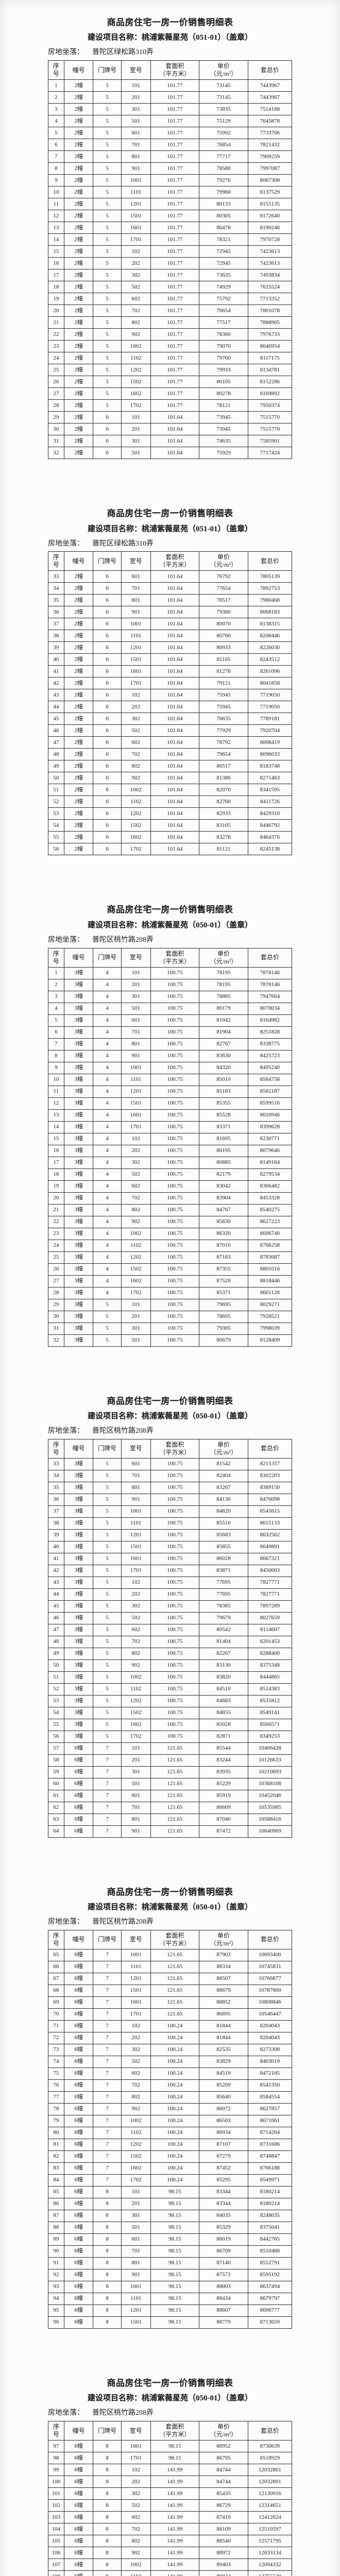 The image size is (340, 2576). What do you see at coordinates (270, 2274) in the screenshot?
I see `cell-total-price: 8595192` at bounding box center [270, 2274].